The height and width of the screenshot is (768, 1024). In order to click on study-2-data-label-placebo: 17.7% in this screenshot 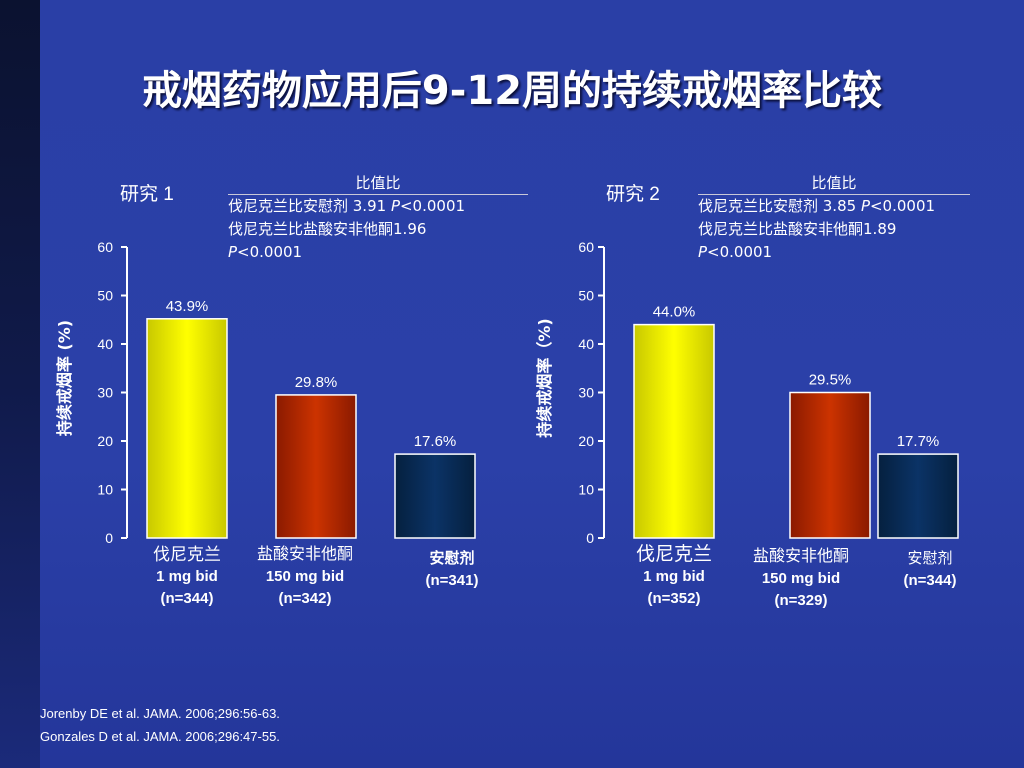, I will do `click(918, 441)`.